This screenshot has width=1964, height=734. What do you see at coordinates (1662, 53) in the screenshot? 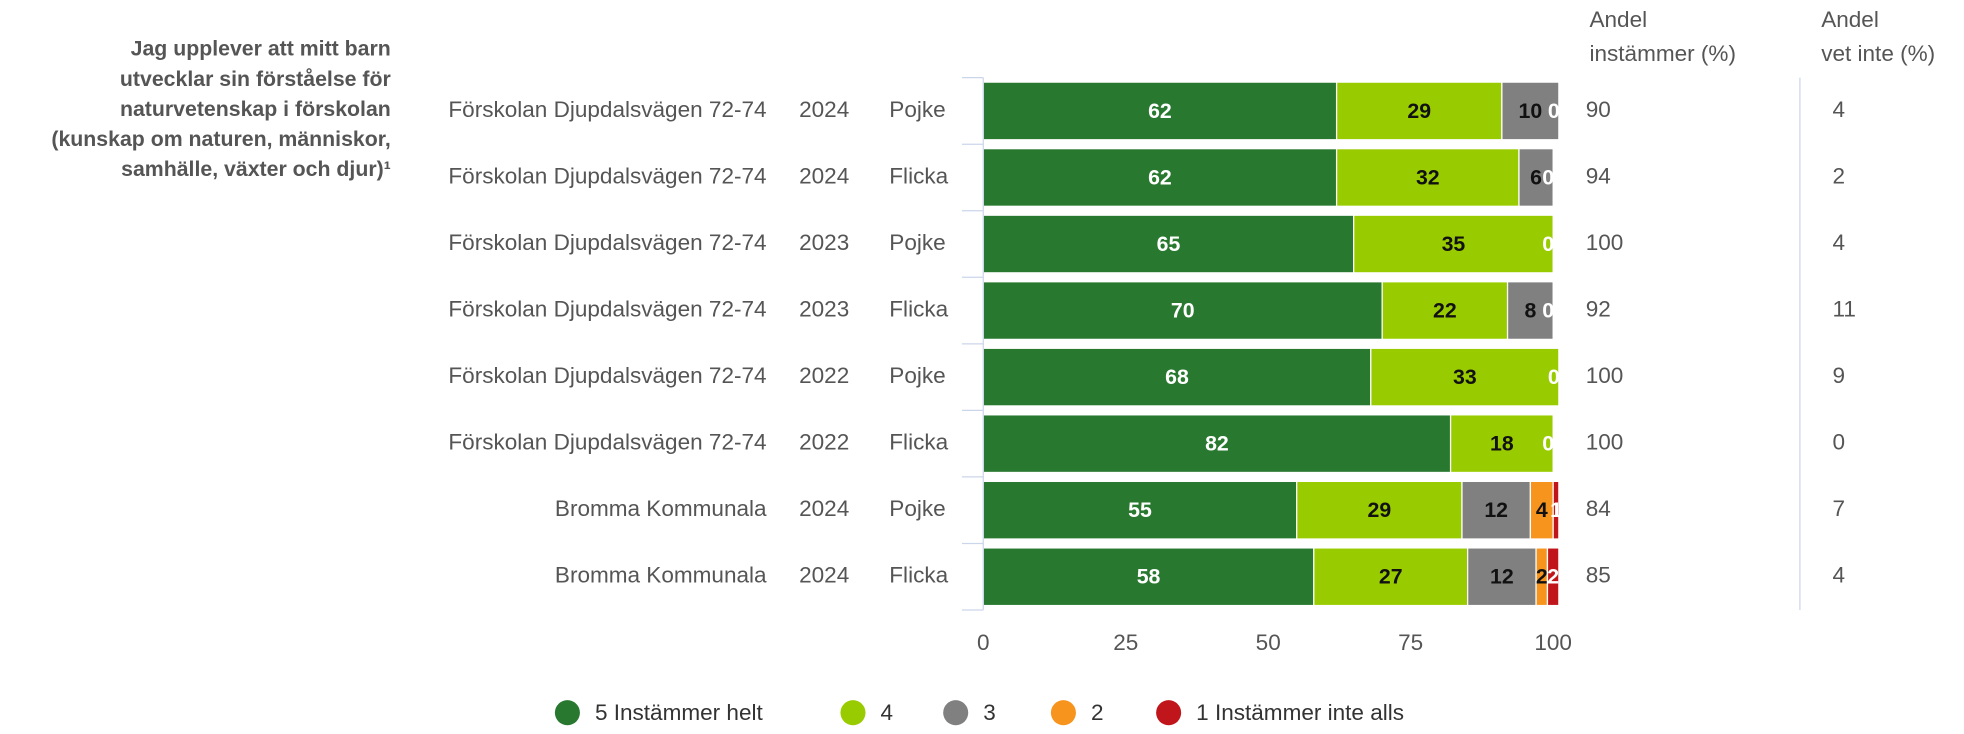
I see `column-header: instämmer (%)` at bounding box center [1662, 53].